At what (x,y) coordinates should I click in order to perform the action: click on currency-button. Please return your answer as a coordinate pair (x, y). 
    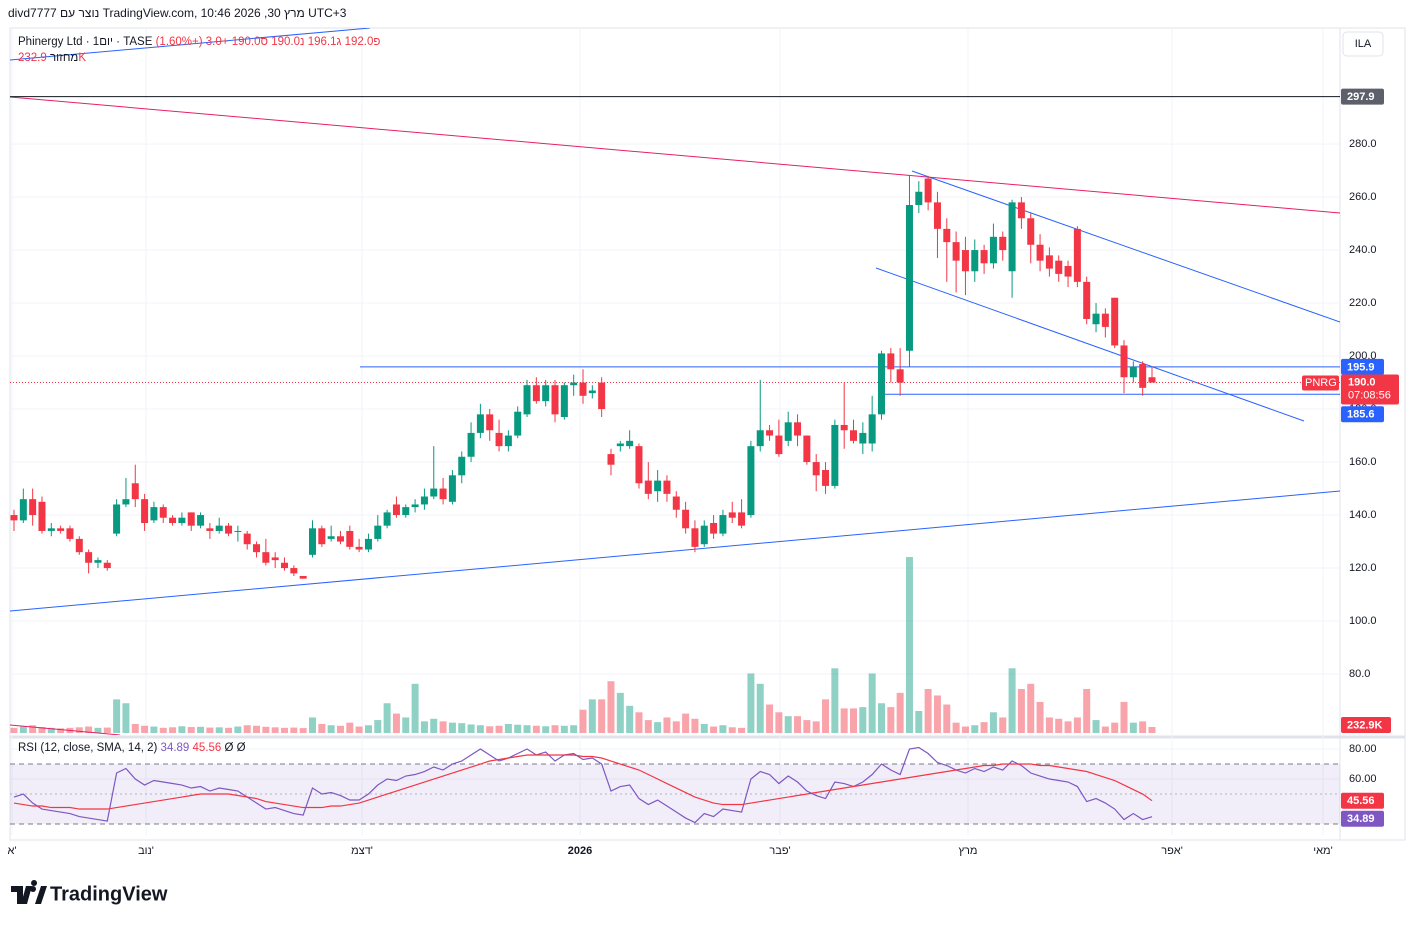
    Looking at the image, I should click on (1363, 44).